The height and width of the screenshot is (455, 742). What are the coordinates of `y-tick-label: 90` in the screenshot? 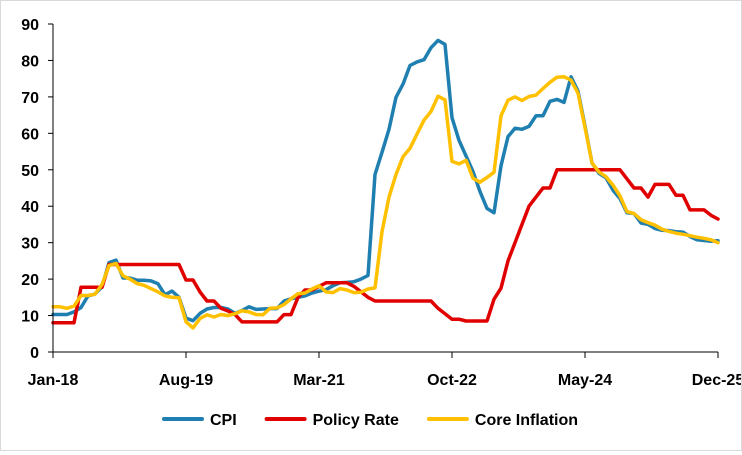 It's located at (30, 25).